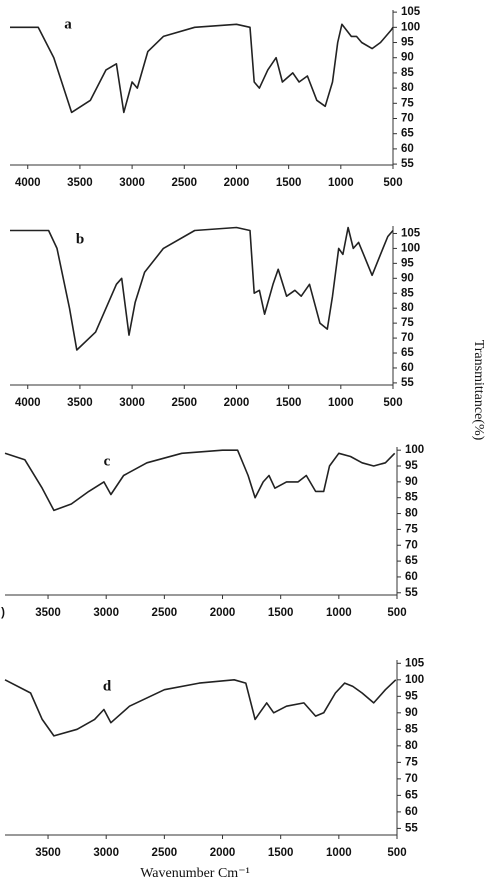 This screenshot has height=892, width=496. What do you see at coordinates (195, 873) in the screenshot?
I see `x-axis-label: Wavenumber Cm⁻¹` at bounding box center [195, 873].